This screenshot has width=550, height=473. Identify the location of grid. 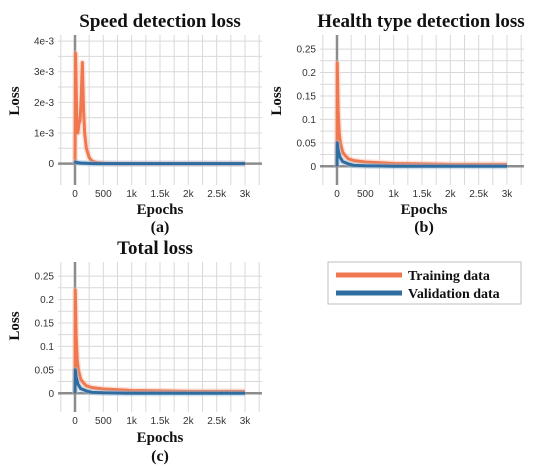
(160, 110).